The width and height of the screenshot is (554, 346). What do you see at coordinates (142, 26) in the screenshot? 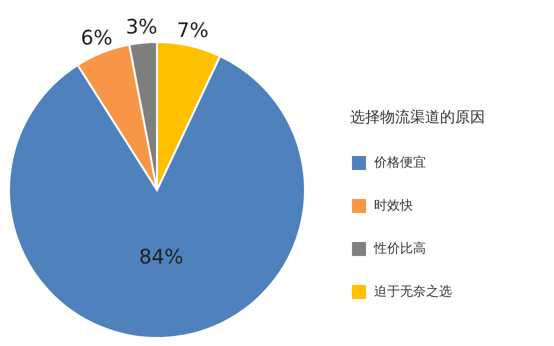
I see `data-label: 3%` at bounding box center [142, 26].